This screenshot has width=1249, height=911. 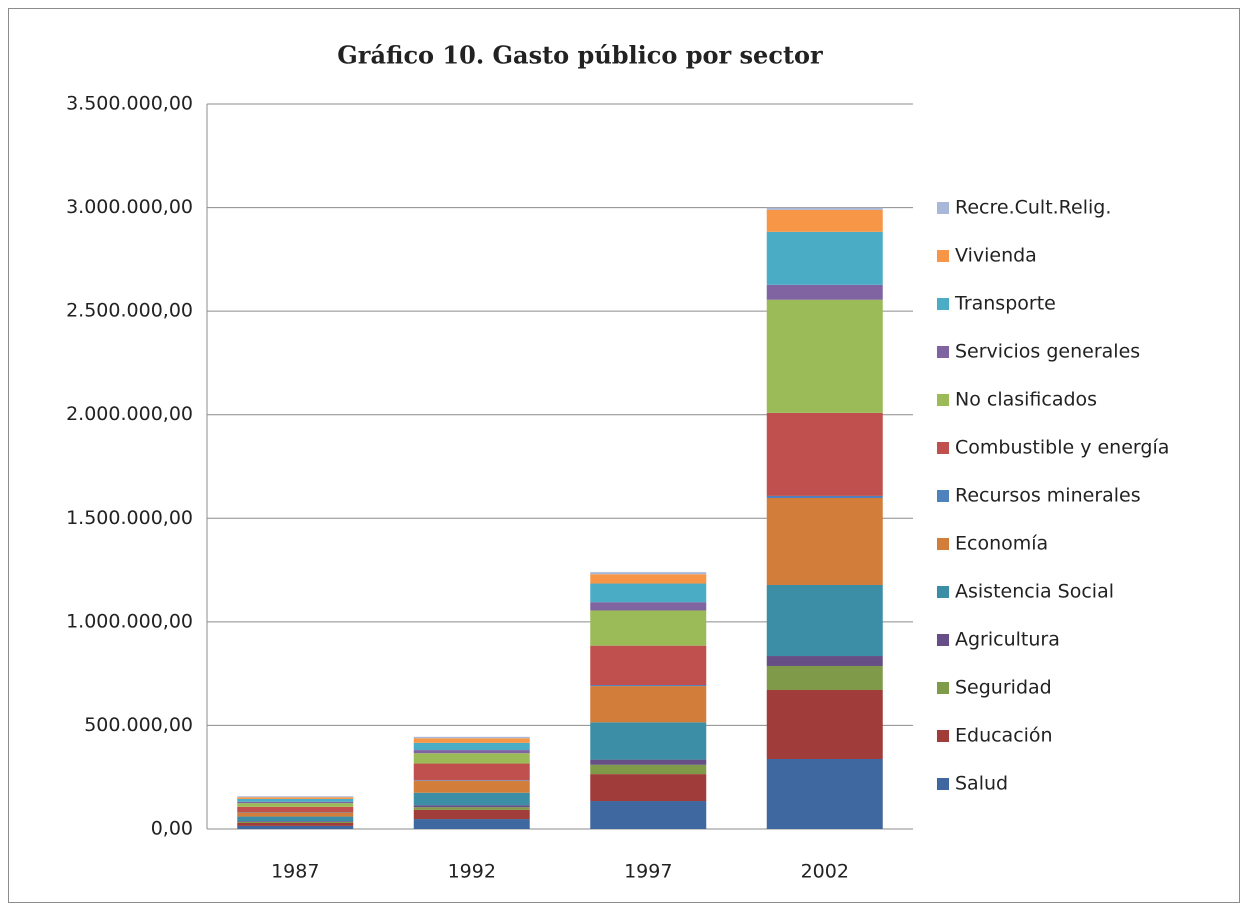 I want to click on x-tick-label: 2002, so click(x=825, y=872).